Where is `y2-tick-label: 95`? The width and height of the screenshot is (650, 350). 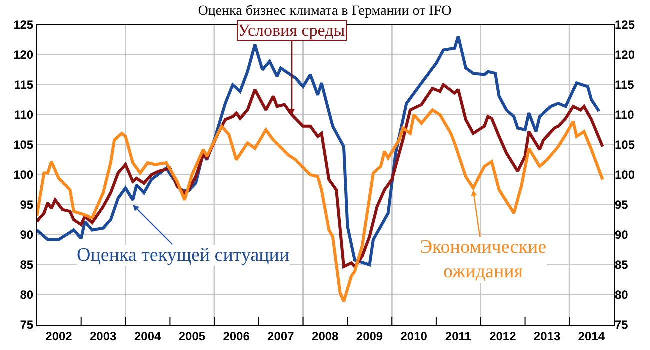 y2-tick-label: 95 is located at coordinates (622, 205).